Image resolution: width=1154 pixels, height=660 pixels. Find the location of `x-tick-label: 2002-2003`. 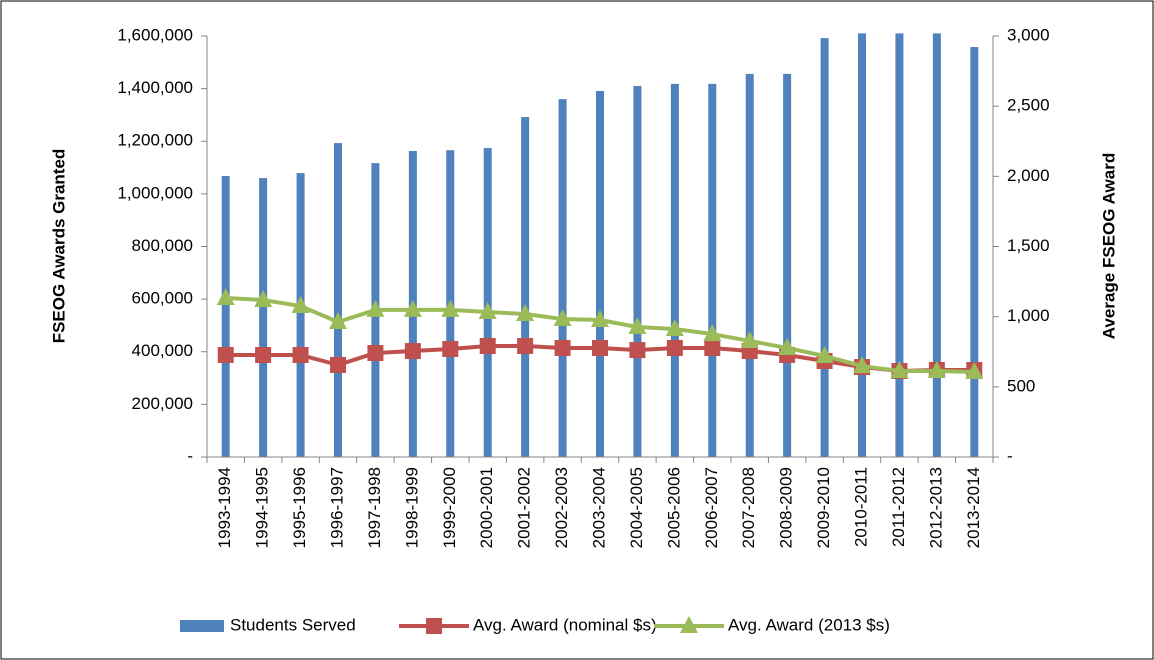

x-tick-label: 2002-2003 is located at coordinates (561, 507).